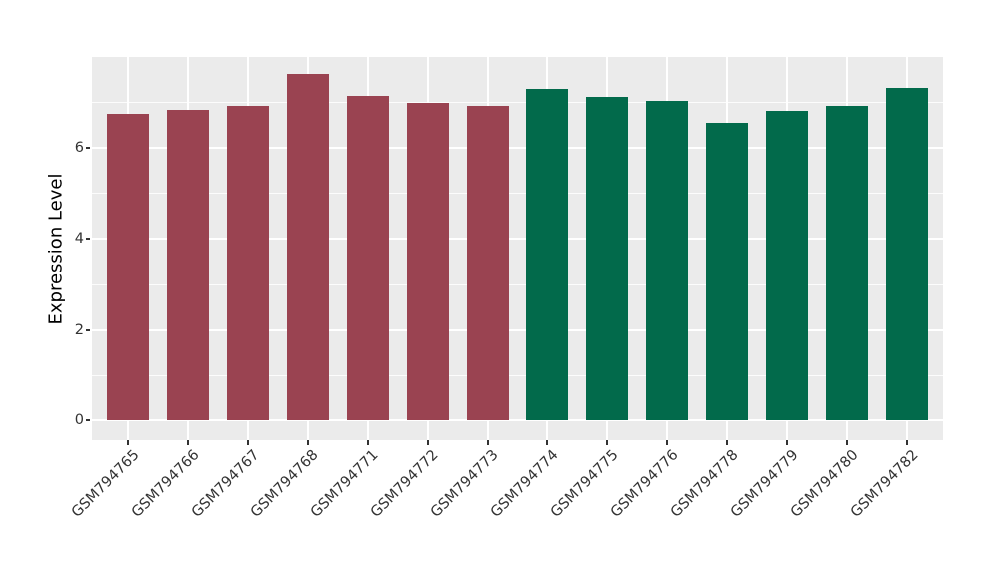 Image resolution: width=1000 pixels, height=580 pixels. Describe the element at coordinates (79, 148) in the screenshot. I see `y-tick-label: 6` at that location.